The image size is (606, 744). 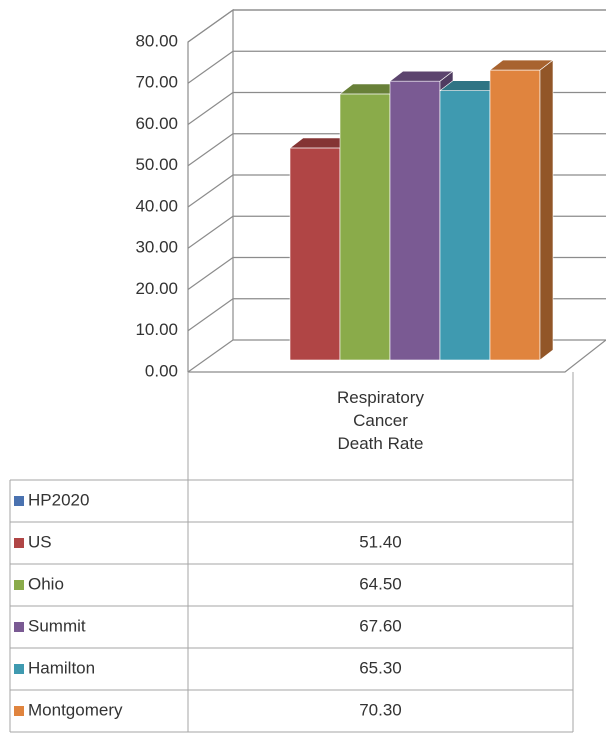 I want to click on legend-label: Summit, so click(x=57, y=625).